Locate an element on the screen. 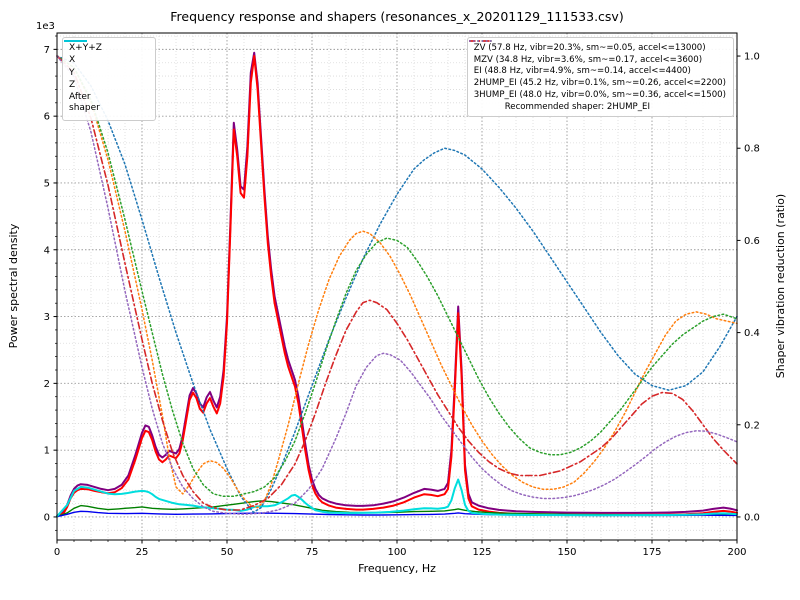  recommended-shaper-note: Recommended shaper: 2HUMP_EI is located at coordinates (577, 106).